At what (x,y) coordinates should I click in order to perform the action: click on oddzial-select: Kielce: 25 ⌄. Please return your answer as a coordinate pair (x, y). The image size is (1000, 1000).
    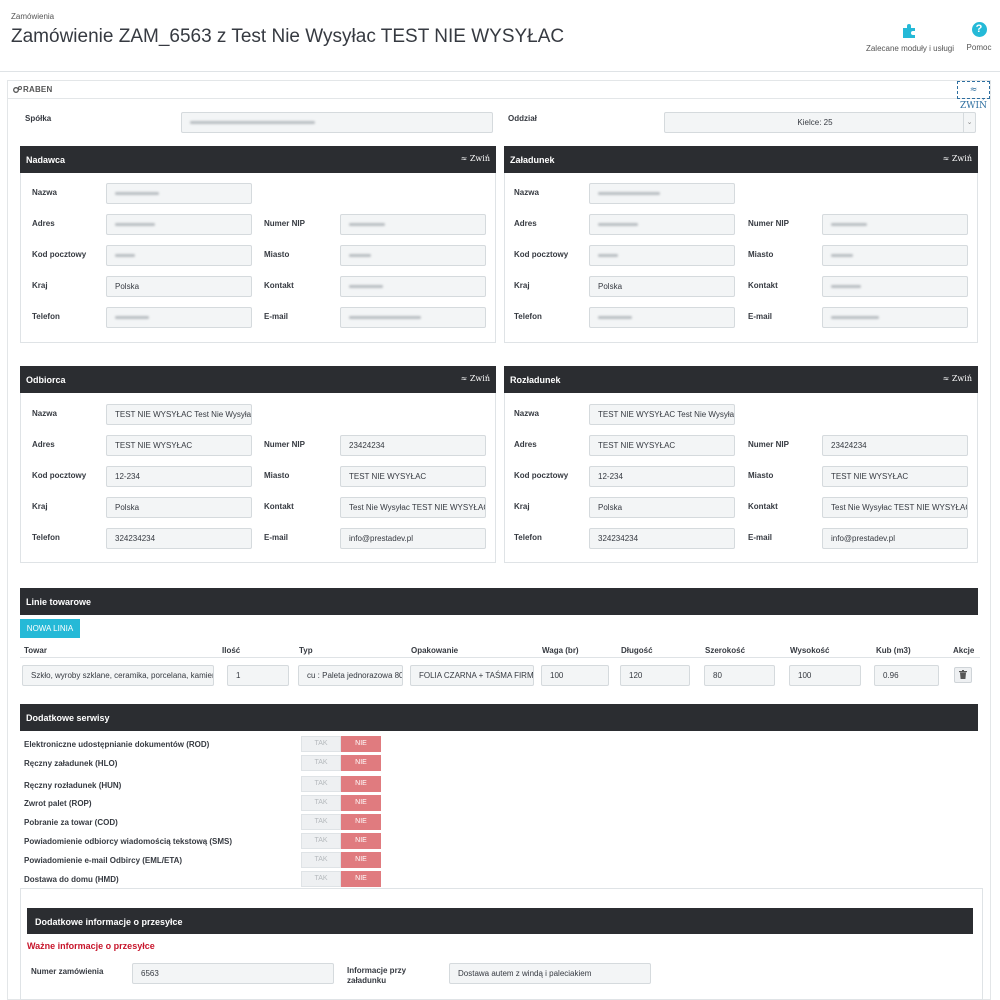
    Looking at the image, I should click on (820, 122).